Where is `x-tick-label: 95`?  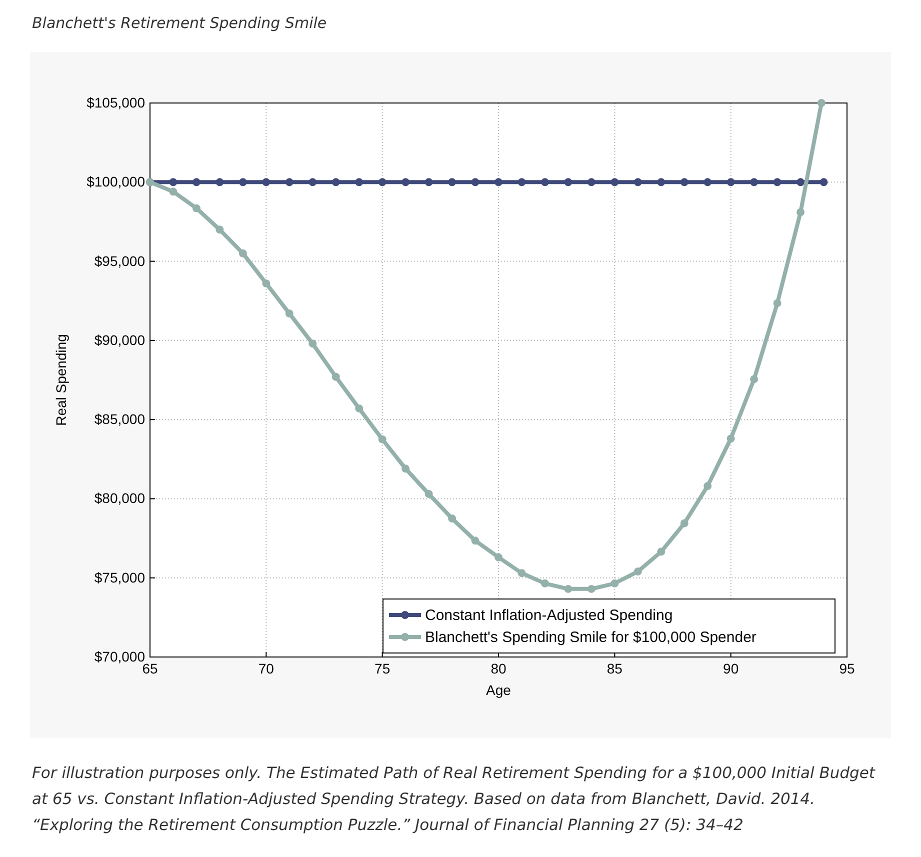 x-tick-label: 95 is located at coordinates (847, 668).